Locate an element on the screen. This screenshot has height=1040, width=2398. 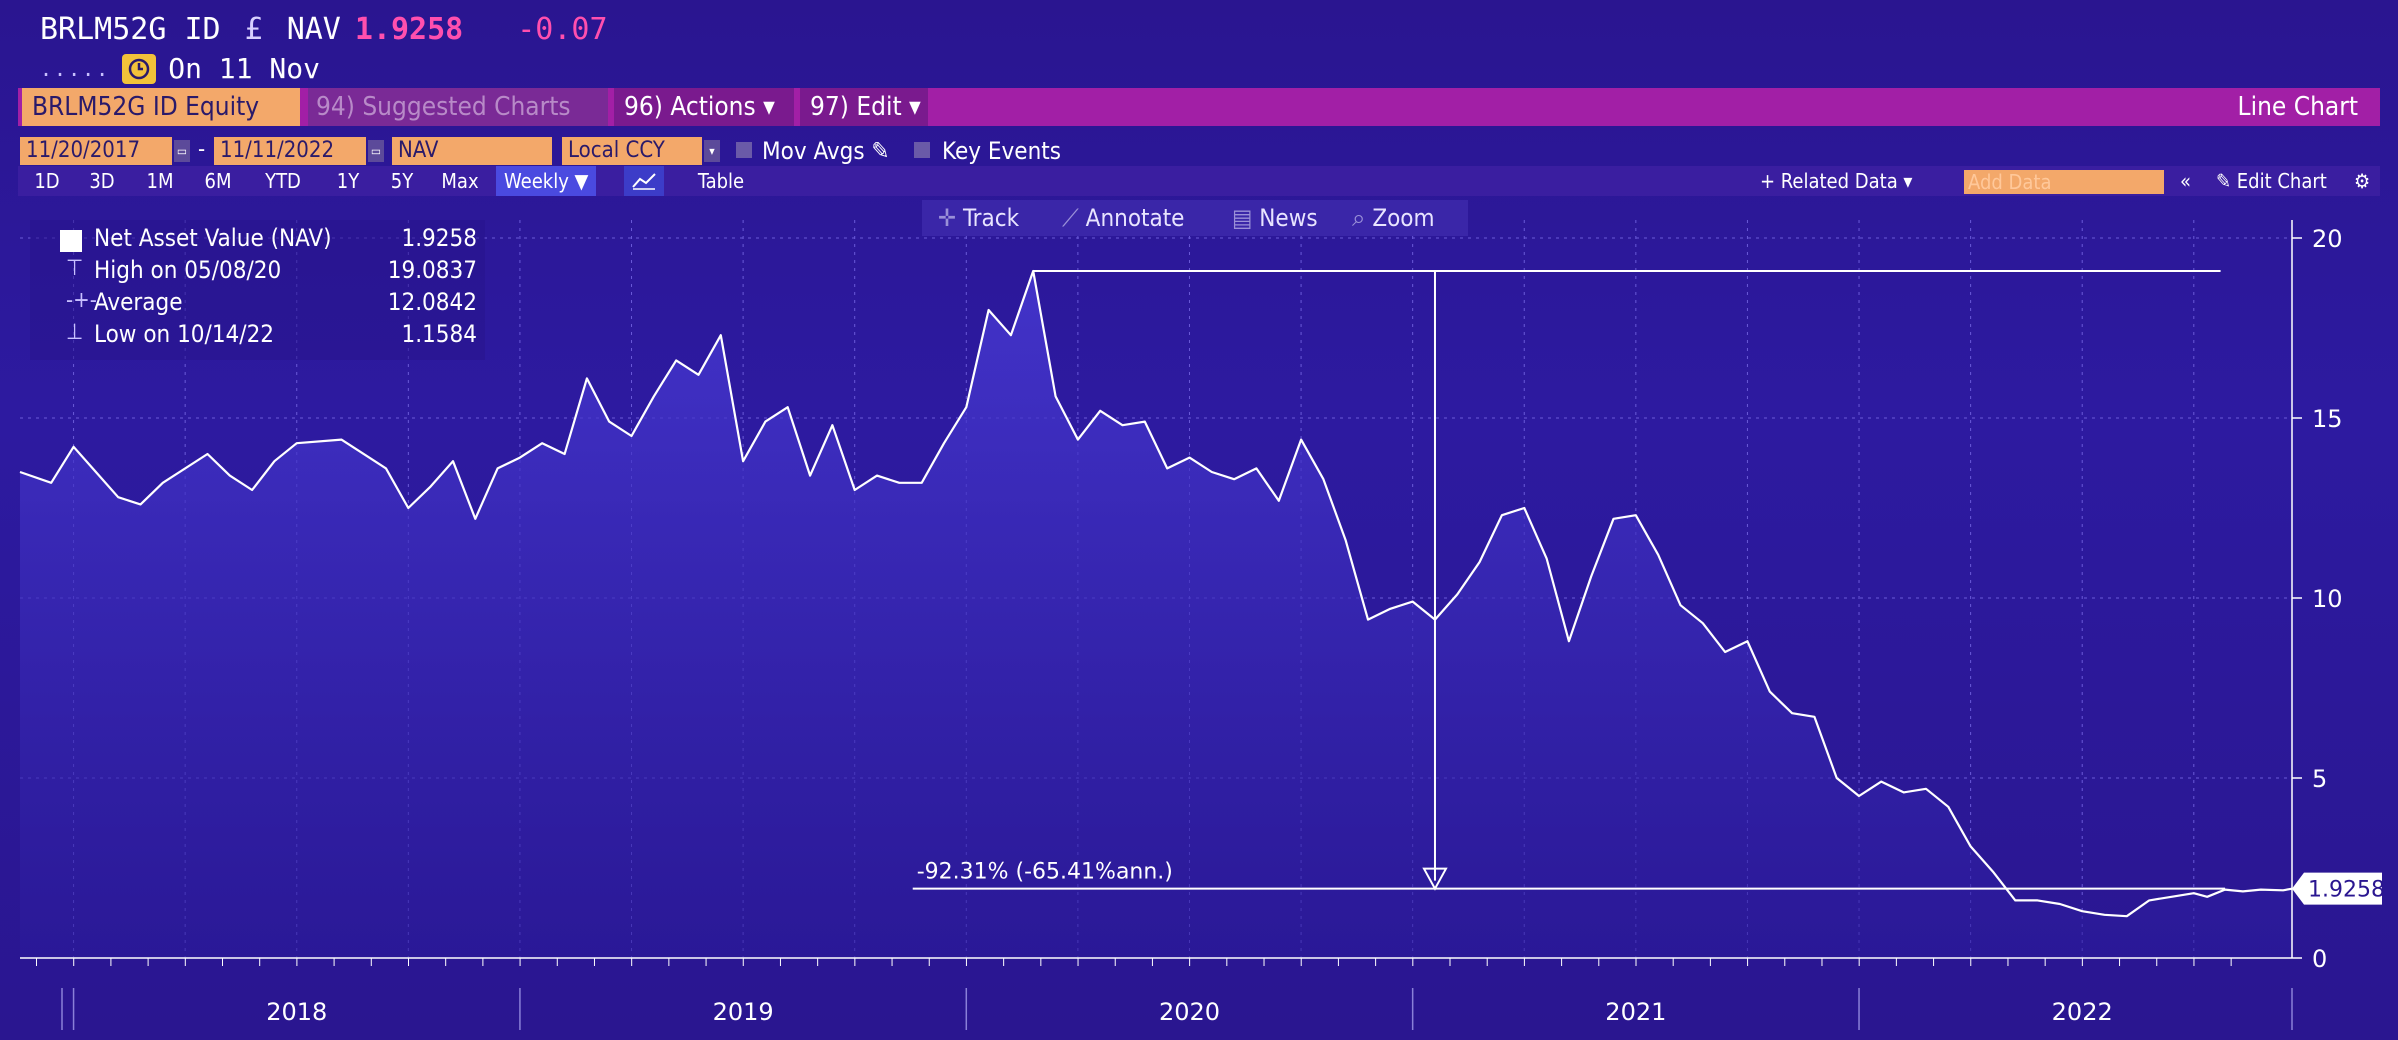
period-1m: 1M is located at coordinates (160, 181).